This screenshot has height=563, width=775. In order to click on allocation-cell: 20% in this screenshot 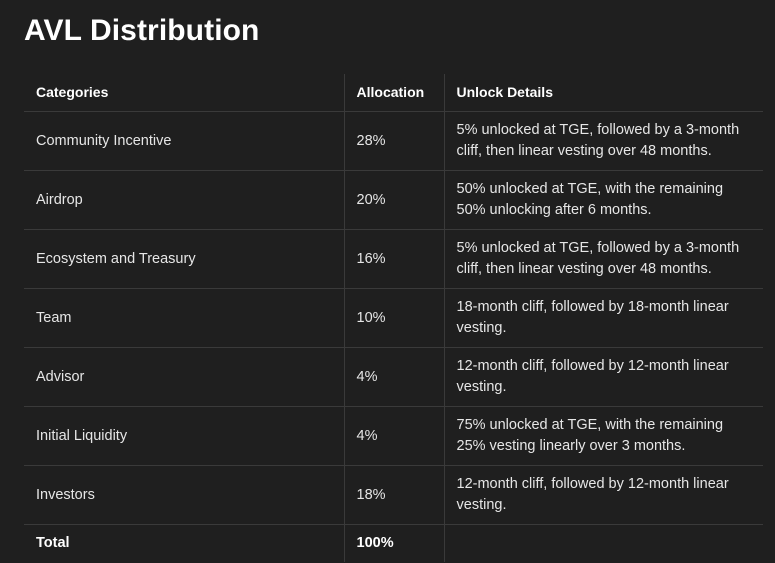, I will do `click(394, 200)`.